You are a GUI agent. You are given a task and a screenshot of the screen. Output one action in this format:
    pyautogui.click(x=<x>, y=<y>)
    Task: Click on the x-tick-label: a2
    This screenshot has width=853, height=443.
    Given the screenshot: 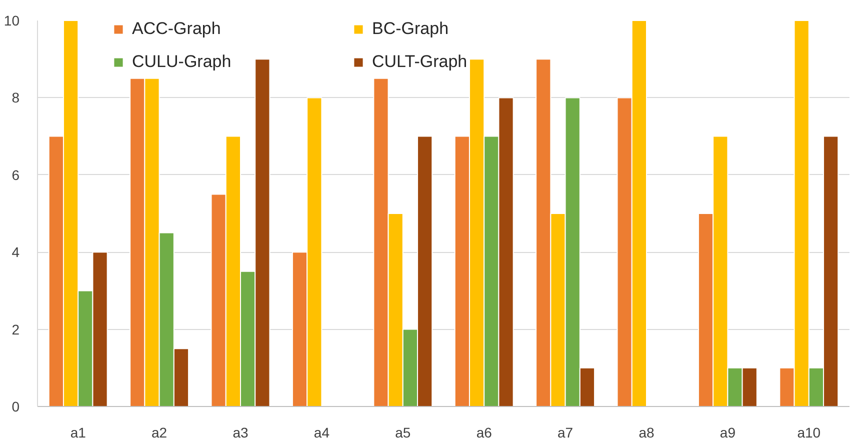 What is the action you would take?
    pyautogui.click(x=160, y=432)
    